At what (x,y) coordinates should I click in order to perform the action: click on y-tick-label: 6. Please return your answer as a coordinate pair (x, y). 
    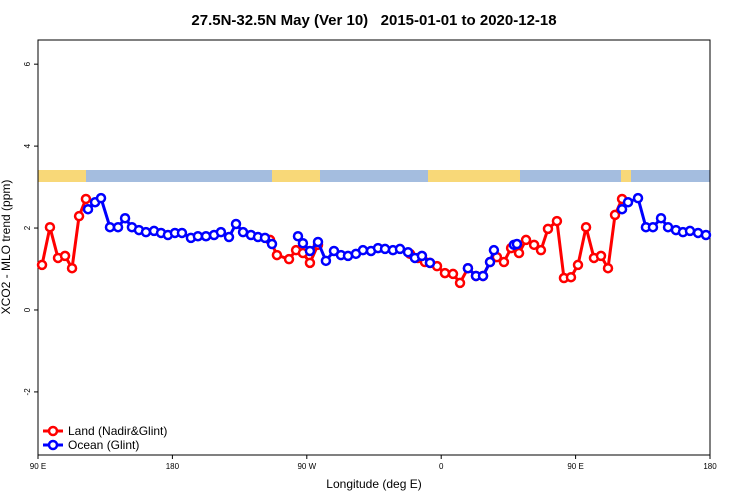
    Looking at the image, I should click on (27, 63).